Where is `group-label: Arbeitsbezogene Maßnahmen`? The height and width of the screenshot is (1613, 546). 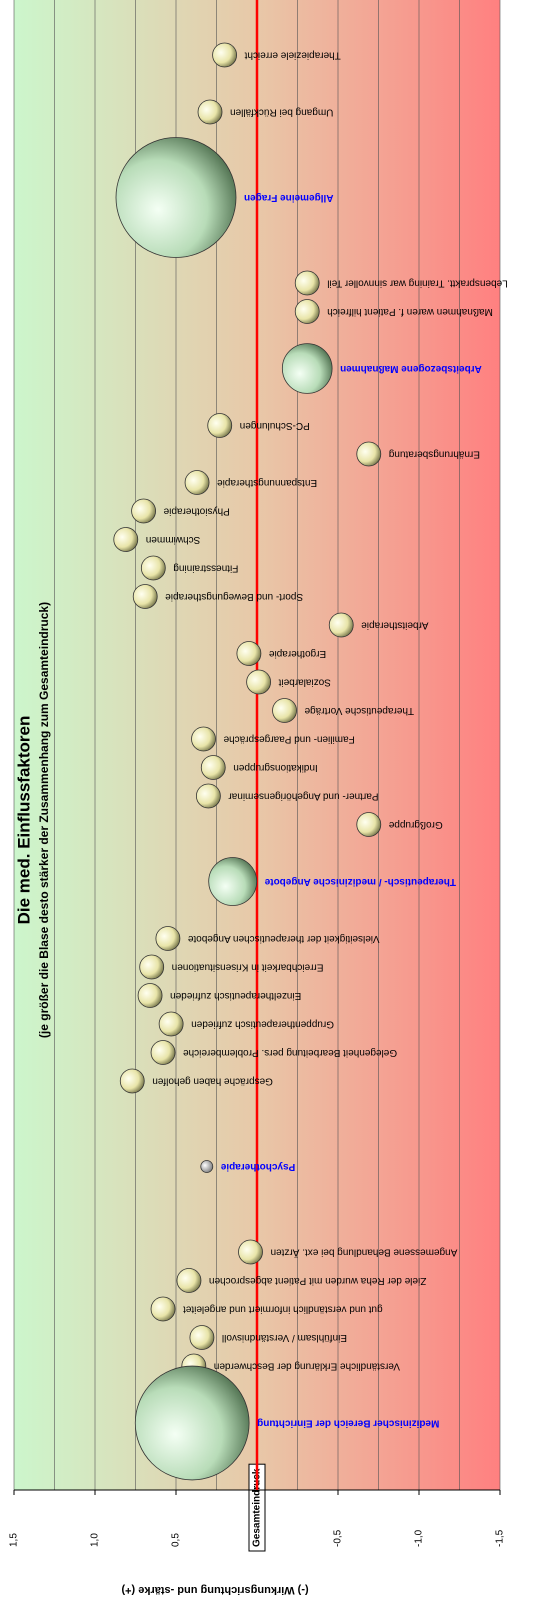 group-label: Arbeitsbezogene Maßnahmen is located at coordinates (411, 368).